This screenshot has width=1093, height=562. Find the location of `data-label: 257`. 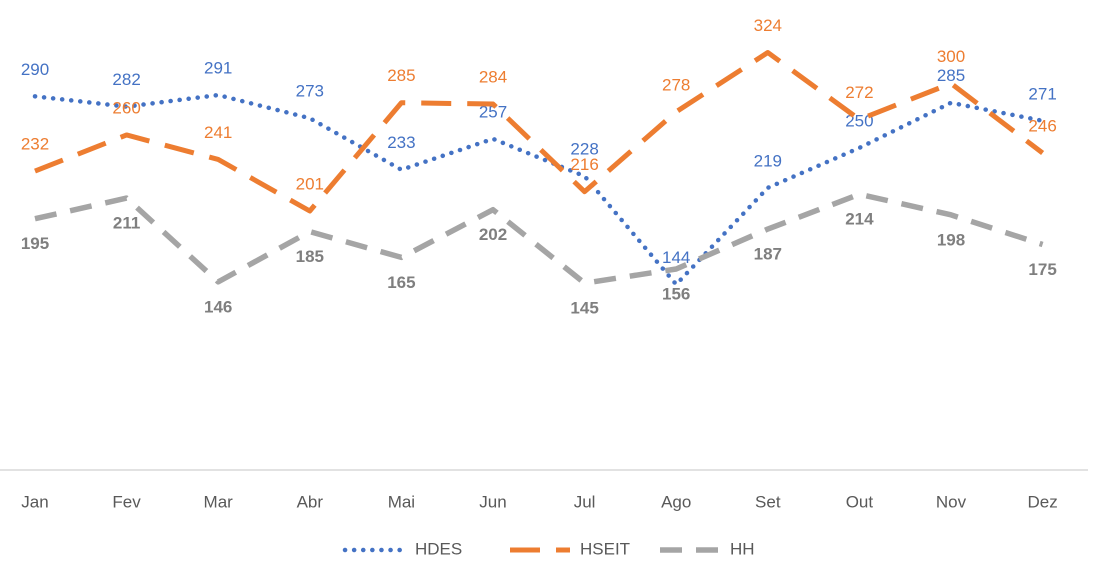

data-label: 257 is located at coordinates (493, 111).